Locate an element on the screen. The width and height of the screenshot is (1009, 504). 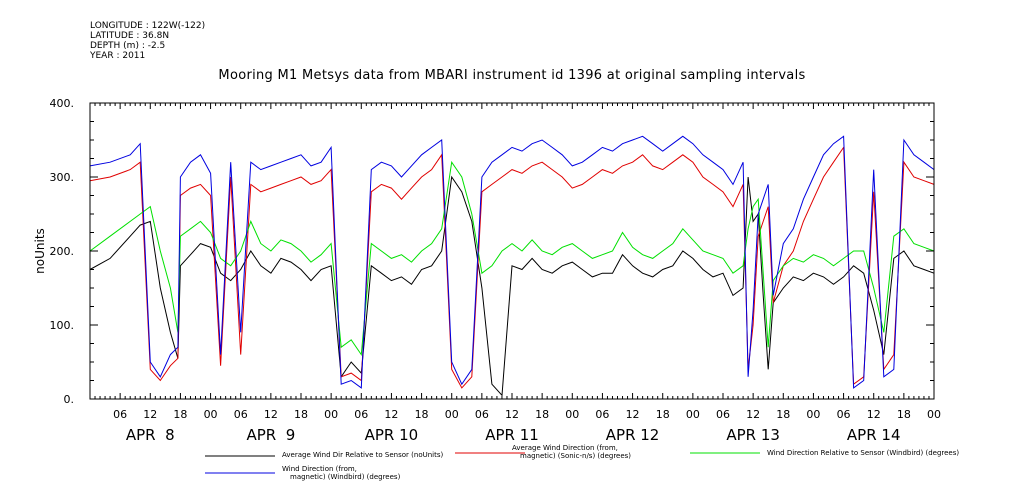
x-day-label: APR 10 is located at coordinates (392, 435).